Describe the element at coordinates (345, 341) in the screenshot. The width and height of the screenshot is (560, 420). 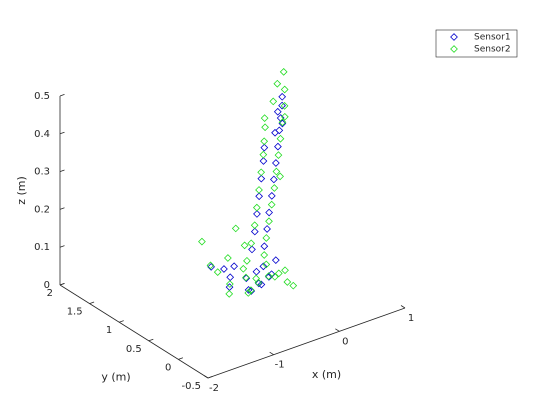
I see `x-tick-label: 0` at that location.